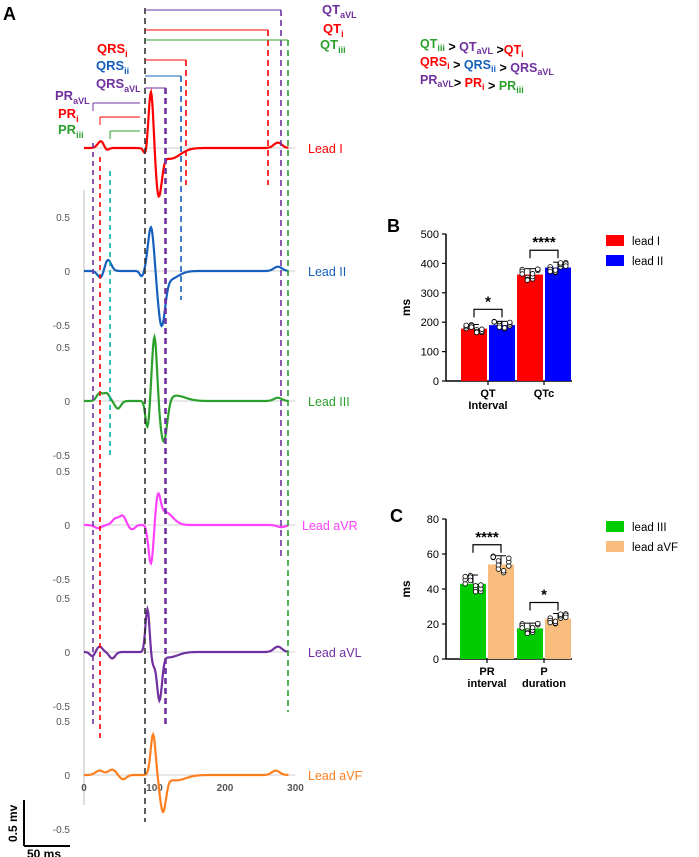 Image resolution: width=699 pixels, height=857 pixels. Describe the element at coordinates (225, 788) in the screenshot. I see `x-tick-label: 200` at that location.